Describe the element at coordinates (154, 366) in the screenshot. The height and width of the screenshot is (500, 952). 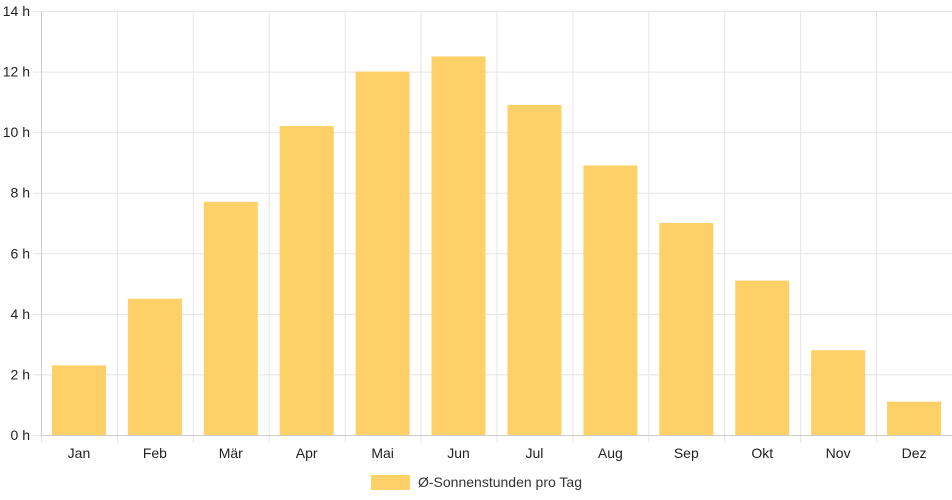
I see `bar-feb` at that location.